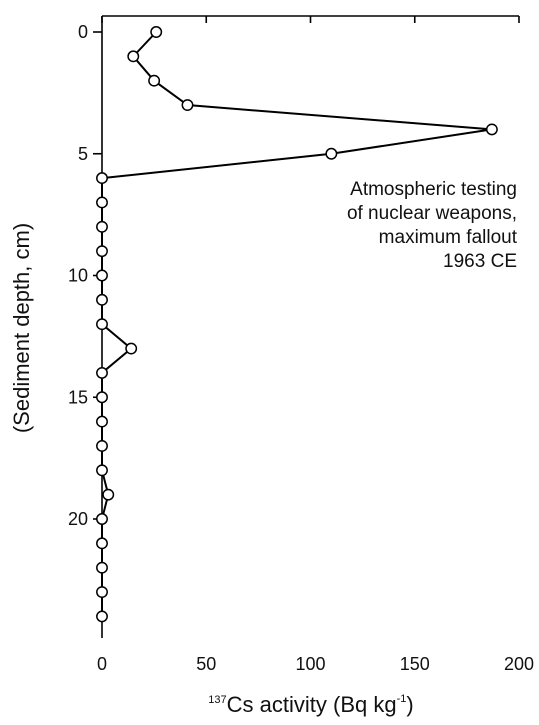  What do you see at coordinates (433, 189) in the screenshot?
I see `annotation-line: Atmospheric testing` at bounding box center [433, 189].